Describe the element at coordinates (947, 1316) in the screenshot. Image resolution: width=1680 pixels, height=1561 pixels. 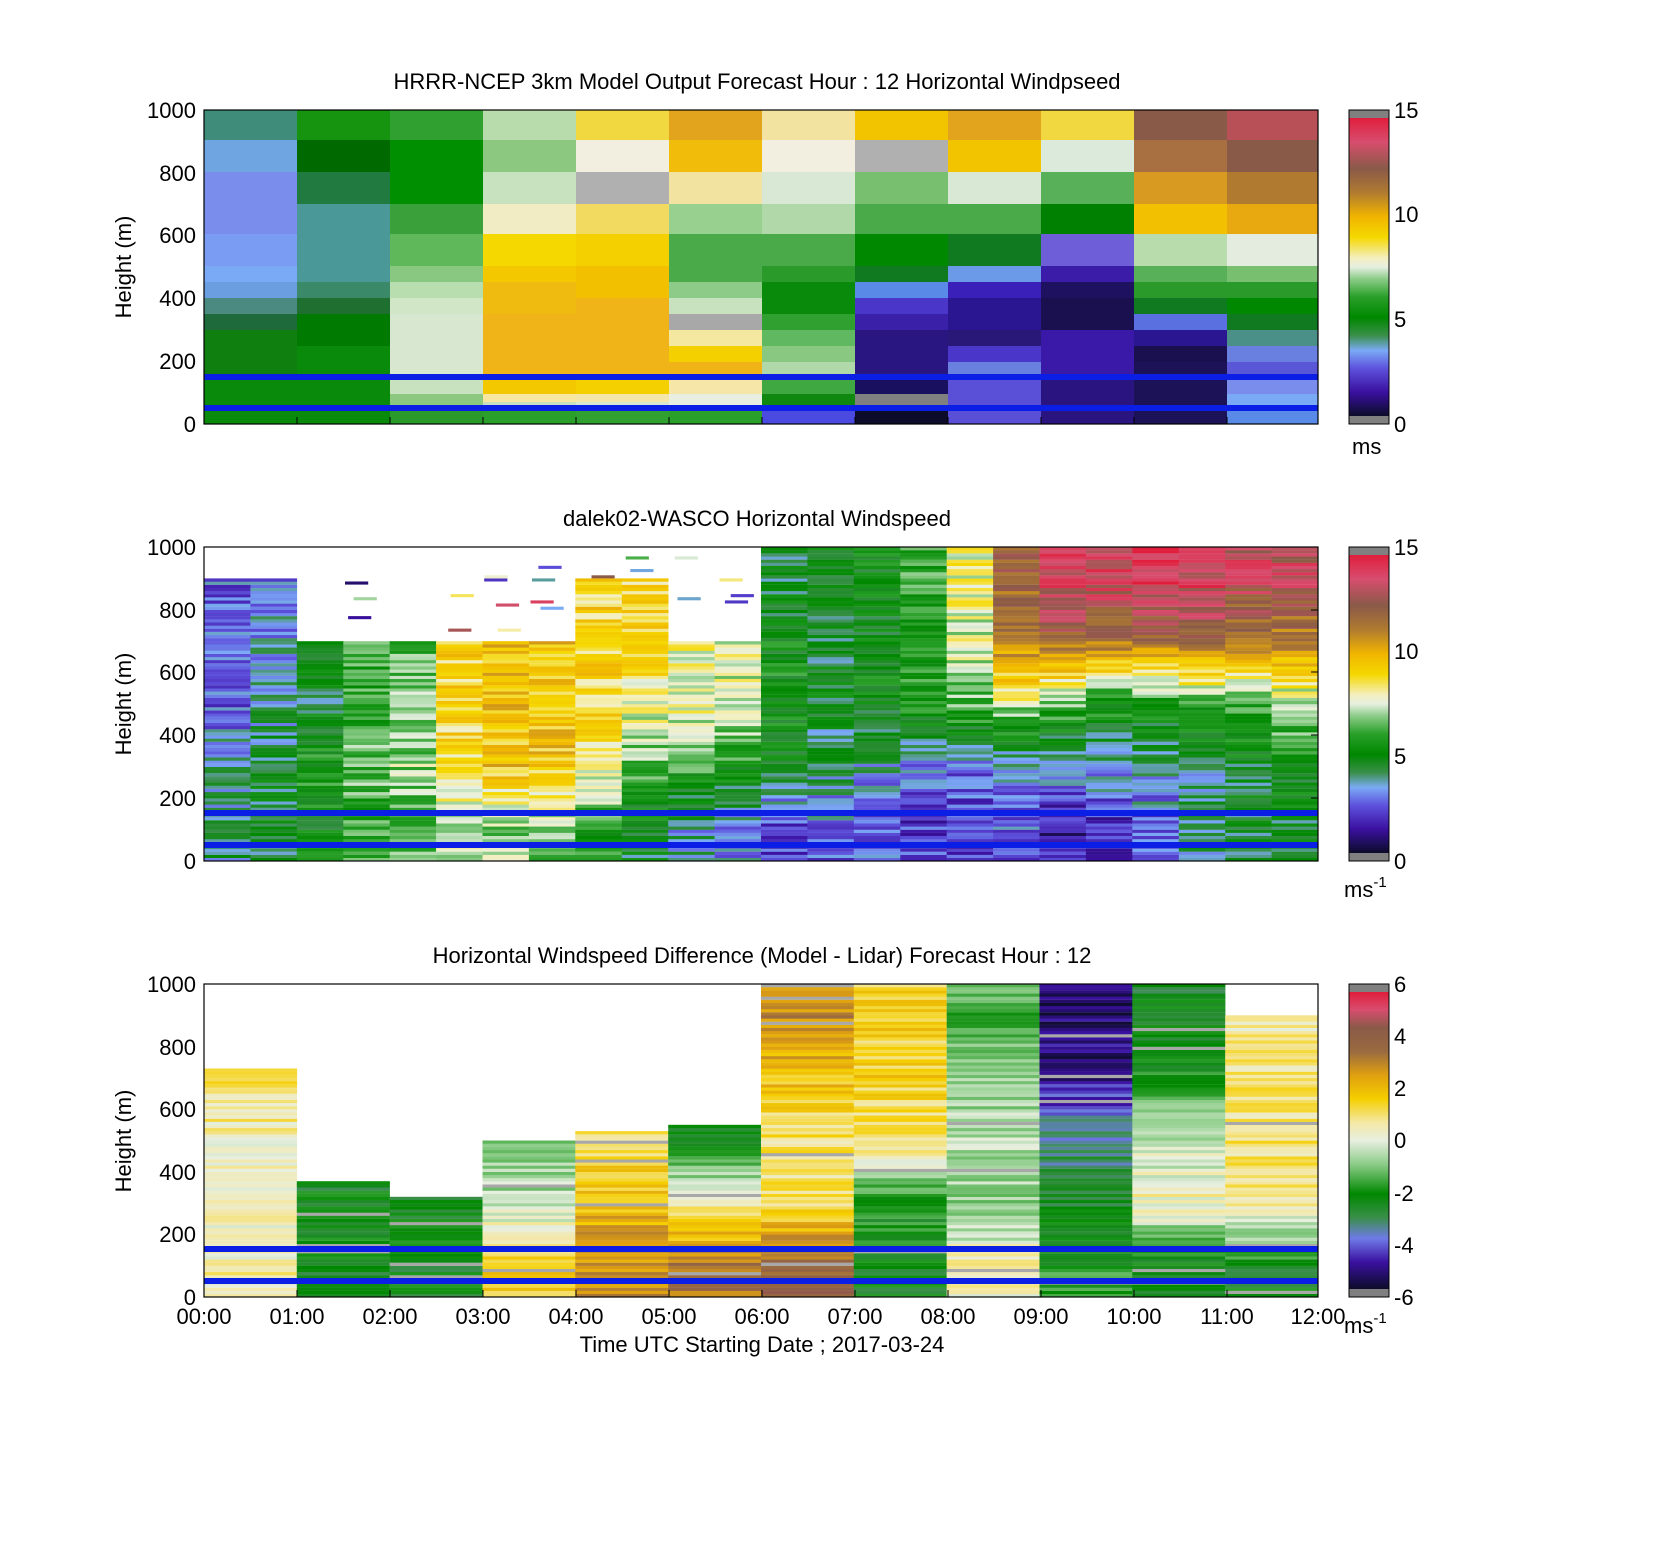
I see `x-tick-label: 08:00` at that location.